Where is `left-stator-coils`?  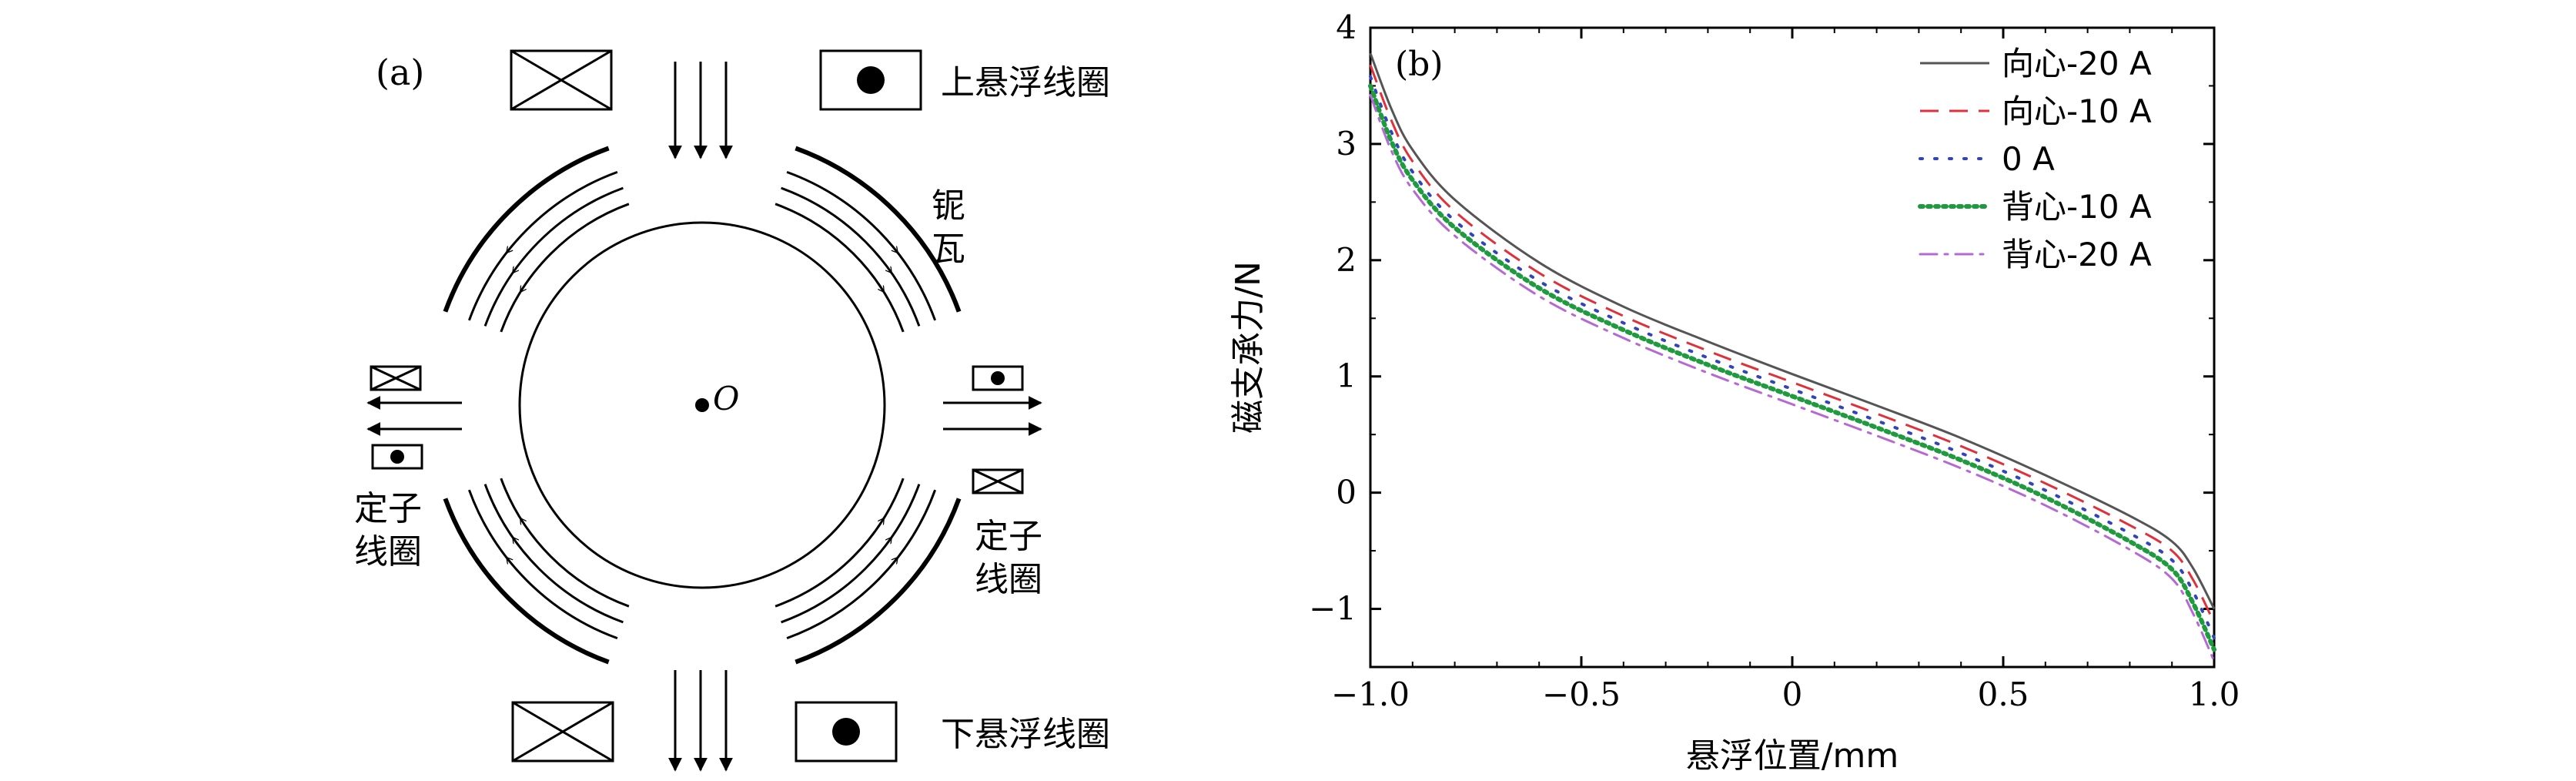 left-stator-coils is located at coordinates (397, 417).